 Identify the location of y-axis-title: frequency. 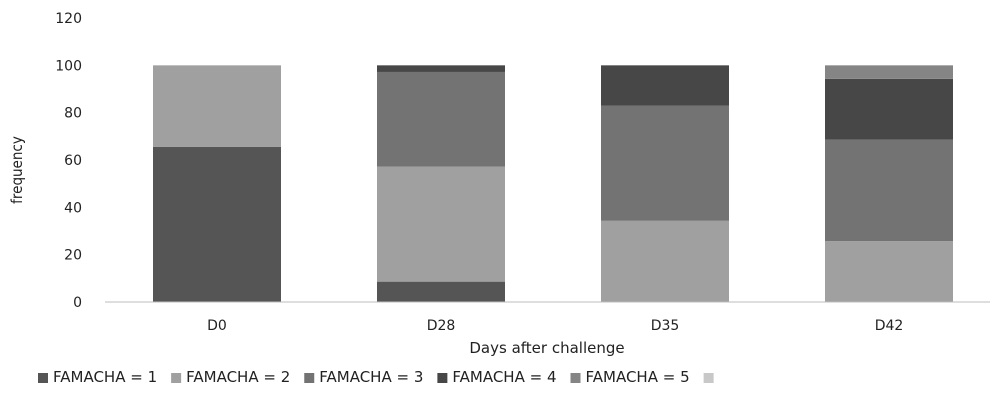
(17, 170).